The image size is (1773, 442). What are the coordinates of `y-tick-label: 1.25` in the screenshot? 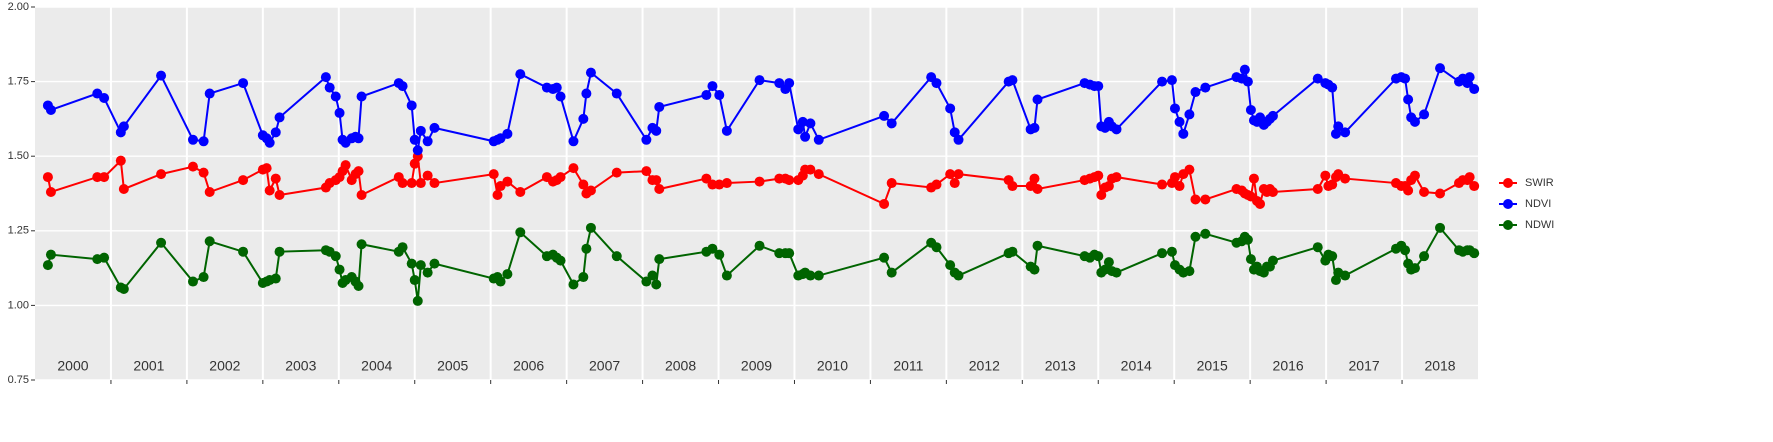 It's located at (18, 231).